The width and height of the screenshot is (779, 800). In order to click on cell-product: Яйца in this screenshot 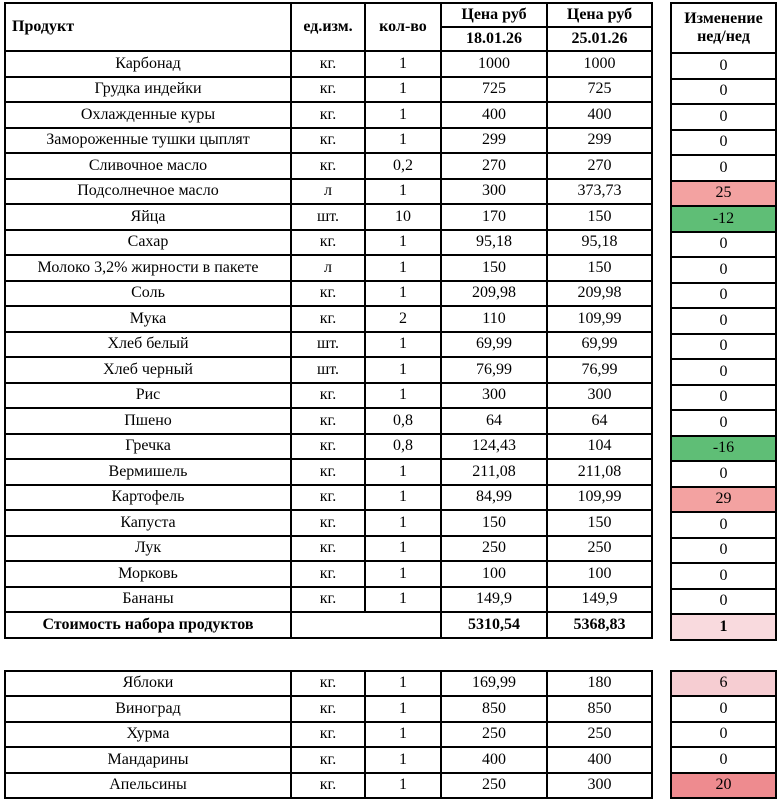, I will do `click(148, 217)`.